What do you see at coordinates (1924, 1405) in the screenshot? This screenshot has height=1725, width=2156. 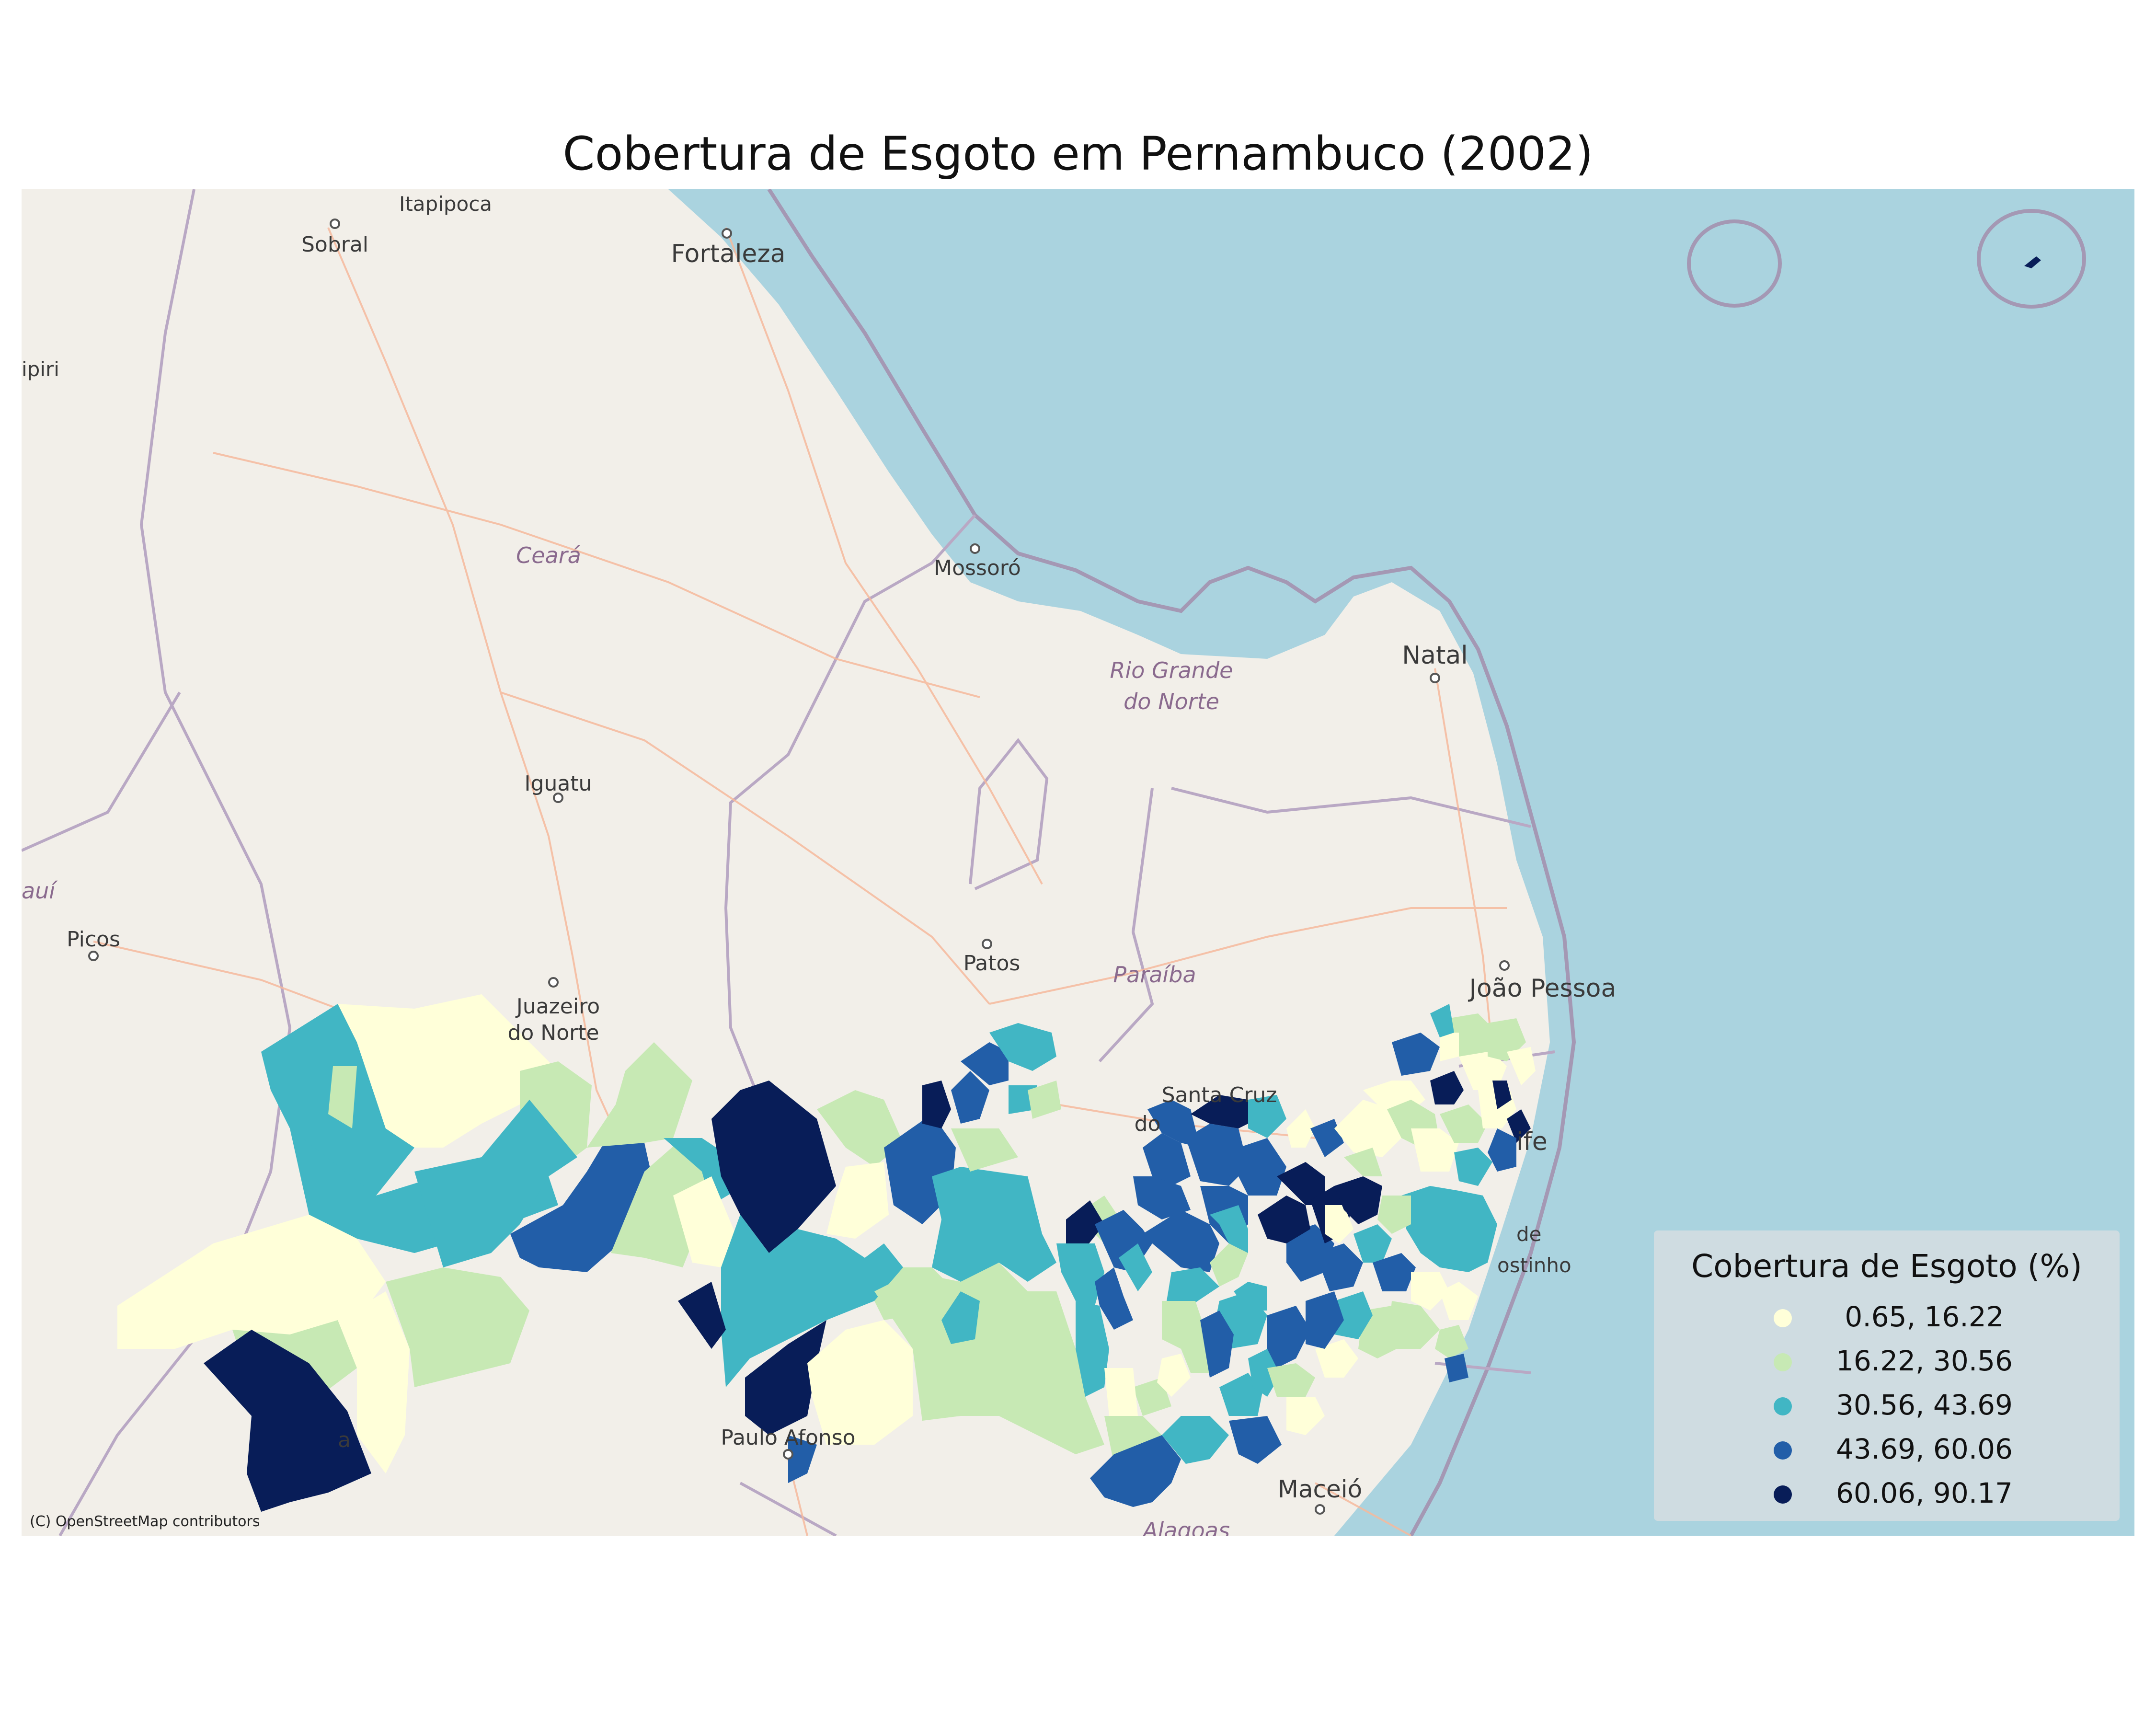 I see `legend-label: 30.56, 43.69` at bounding box center [1924, 1405].